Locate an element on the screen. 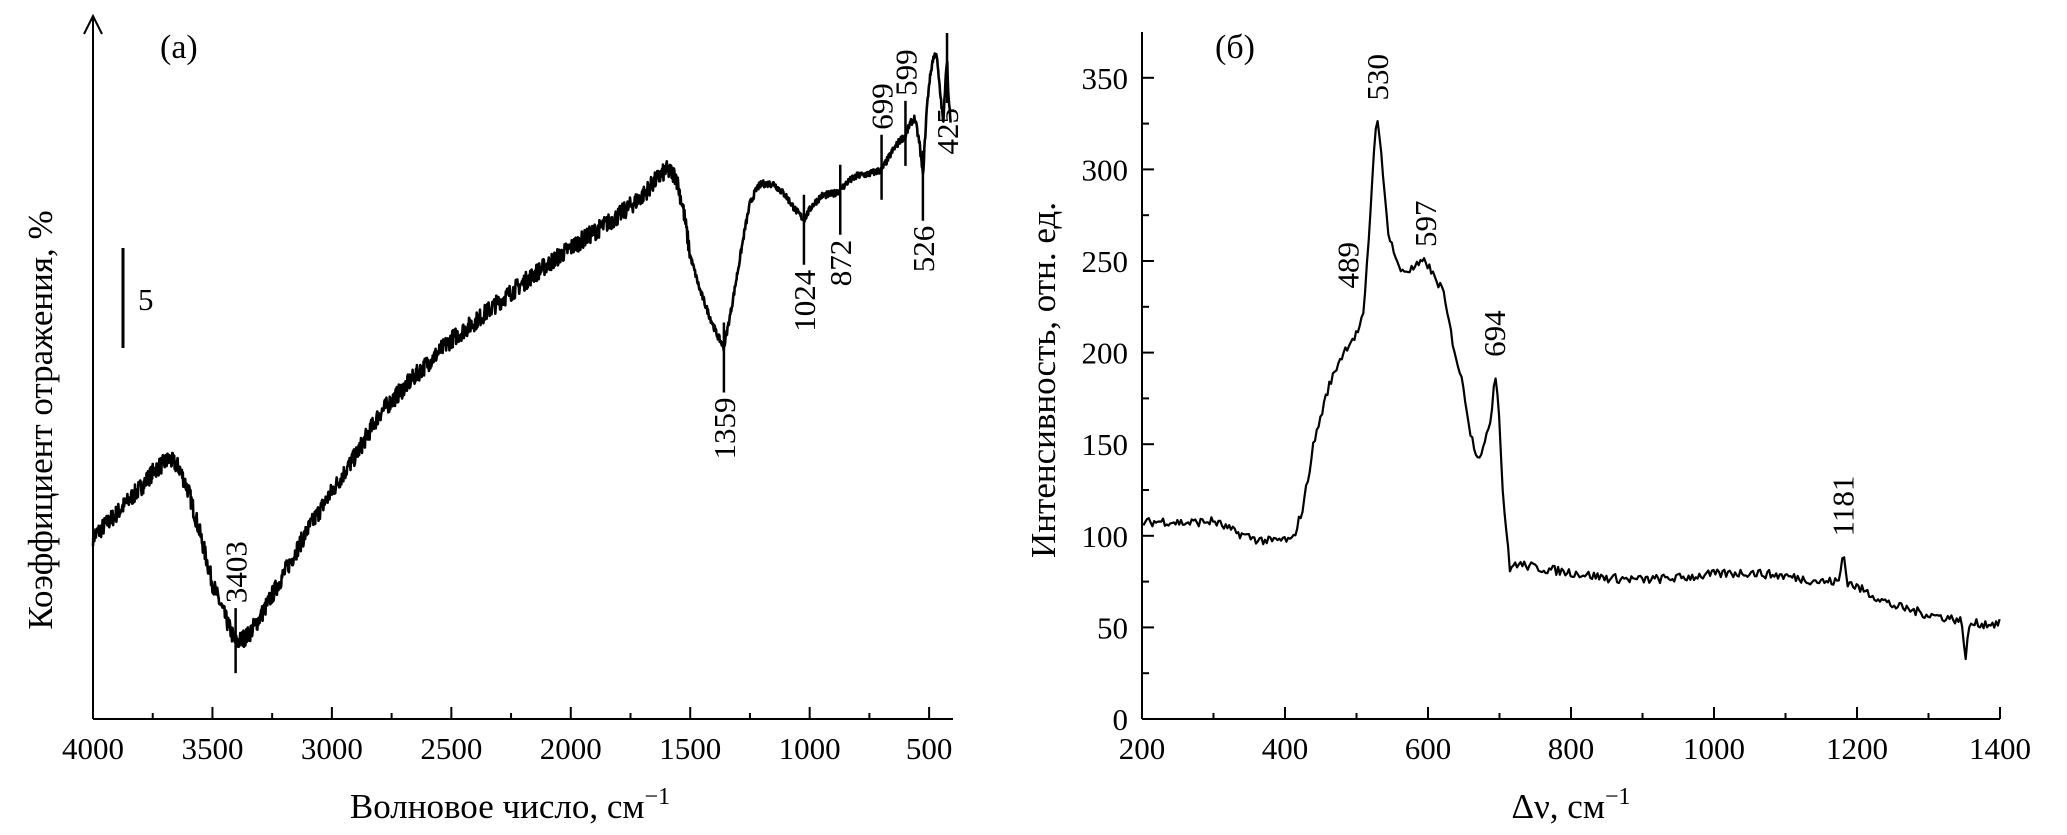 The width and height of the screenshot is (2067, 835). peak-label: 425 is located at coordinates (947, 131).